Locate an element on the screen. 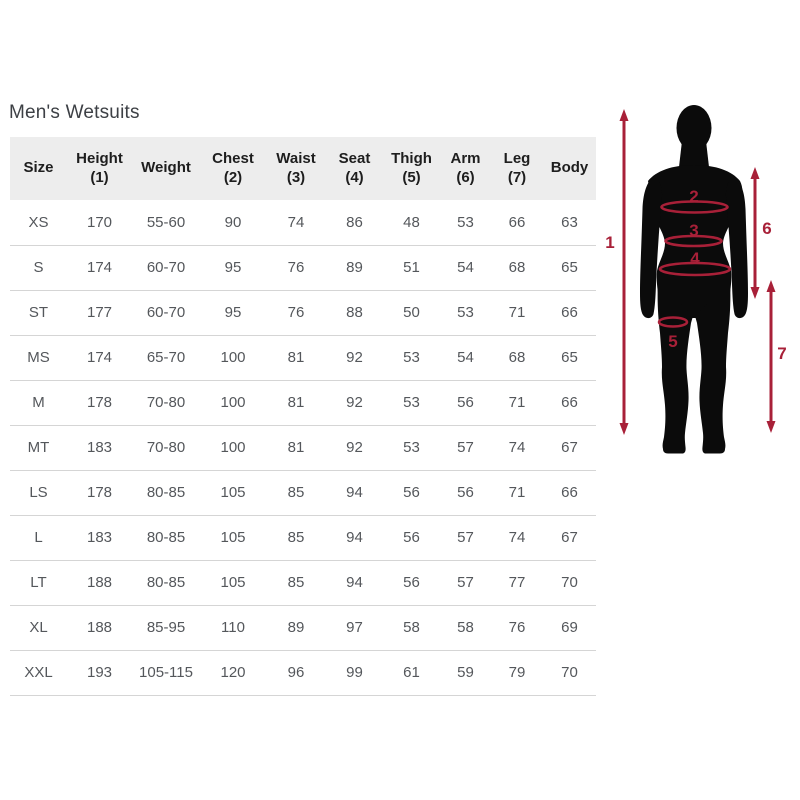 This screenshot has width=800, height=800. value-cell: 79 is located at coordinates (517, 673).